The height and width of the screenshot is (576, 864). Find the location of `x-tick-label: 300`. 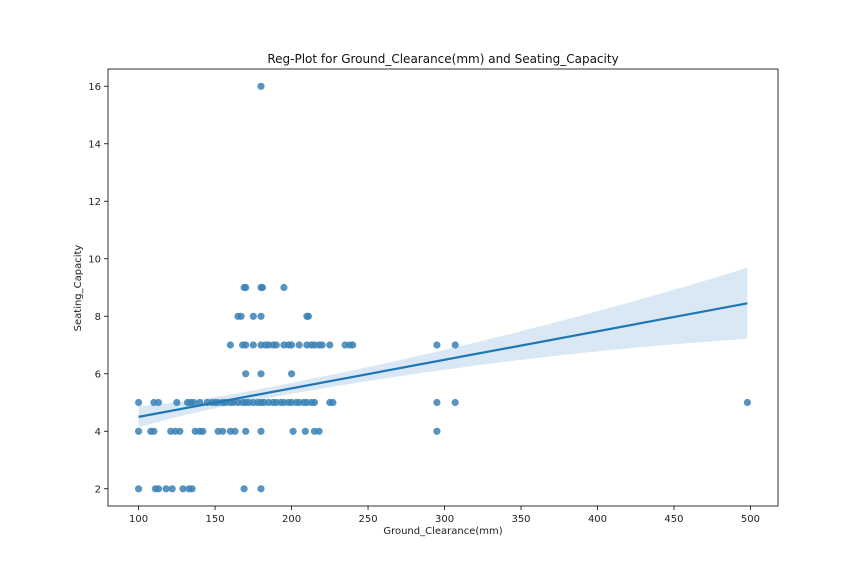

x-tick-label: 300 is located at coordinates (444, 519).